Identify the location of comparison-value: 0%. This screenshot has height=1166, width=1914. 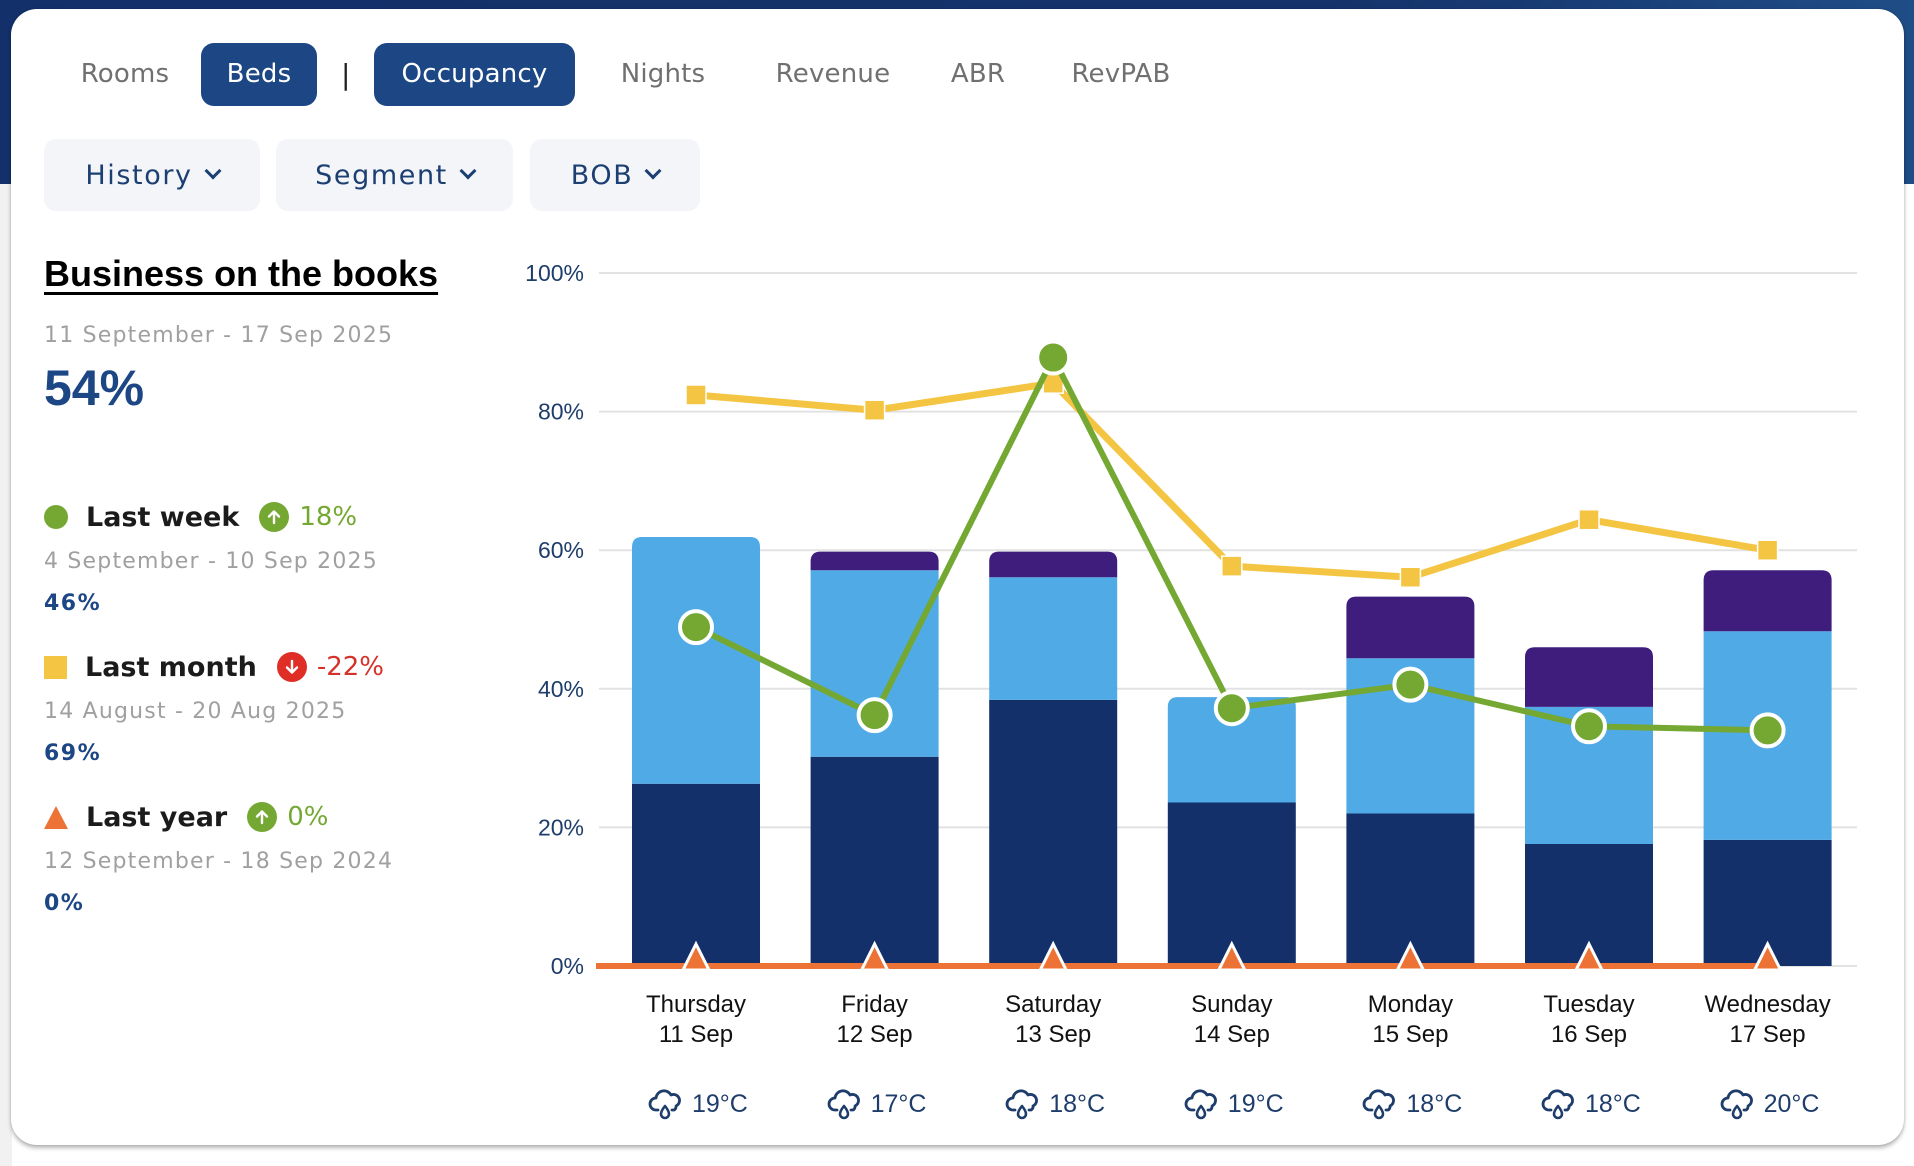
(64, 903).